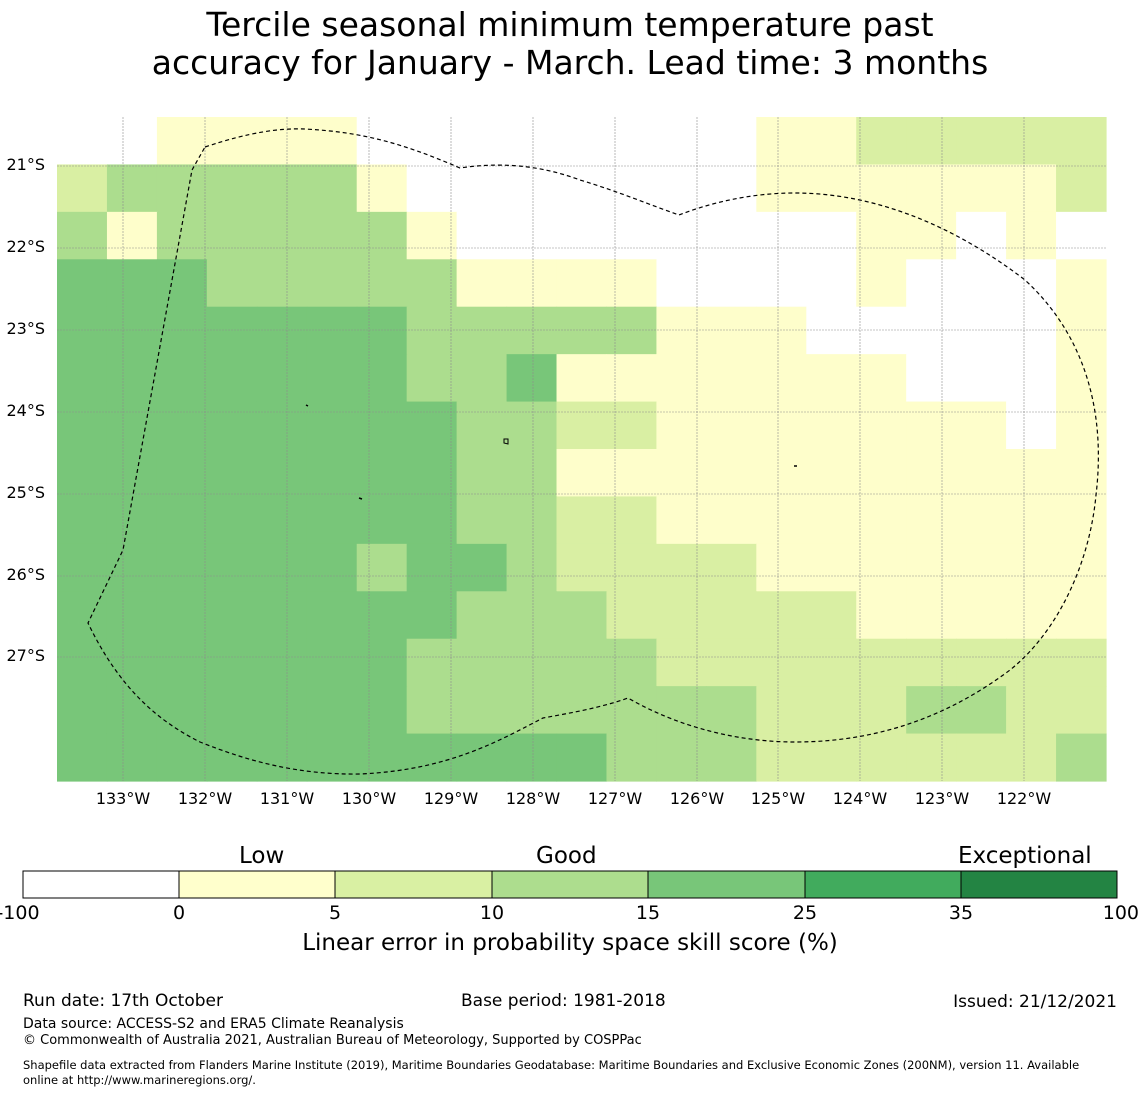 The height and width of the screenshot is (1095, 1140). I want to click on lat-label: 27°S, so click(25, 655).